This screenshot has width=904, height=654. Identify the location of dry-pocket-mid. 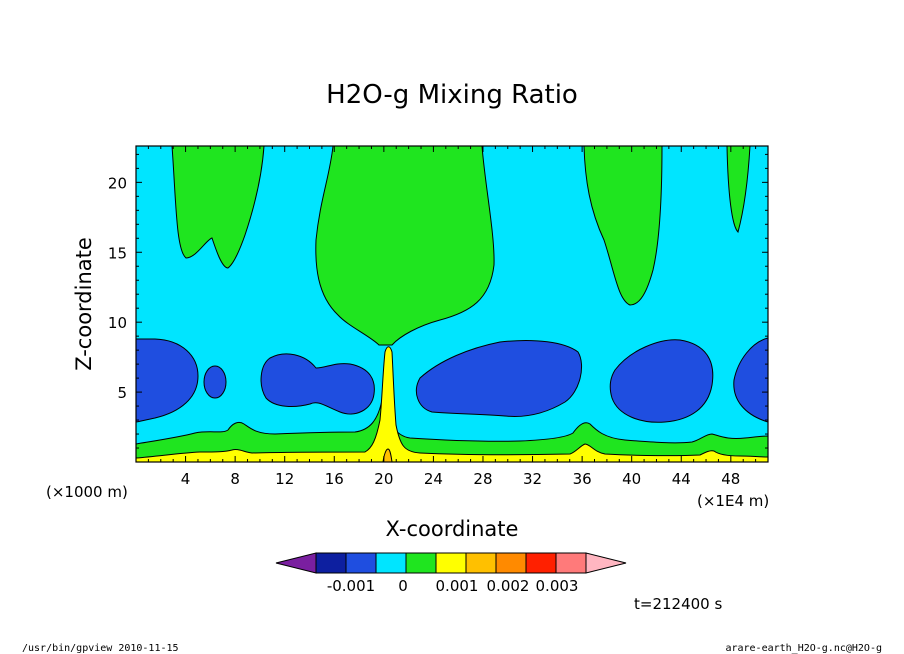
(317, 384).